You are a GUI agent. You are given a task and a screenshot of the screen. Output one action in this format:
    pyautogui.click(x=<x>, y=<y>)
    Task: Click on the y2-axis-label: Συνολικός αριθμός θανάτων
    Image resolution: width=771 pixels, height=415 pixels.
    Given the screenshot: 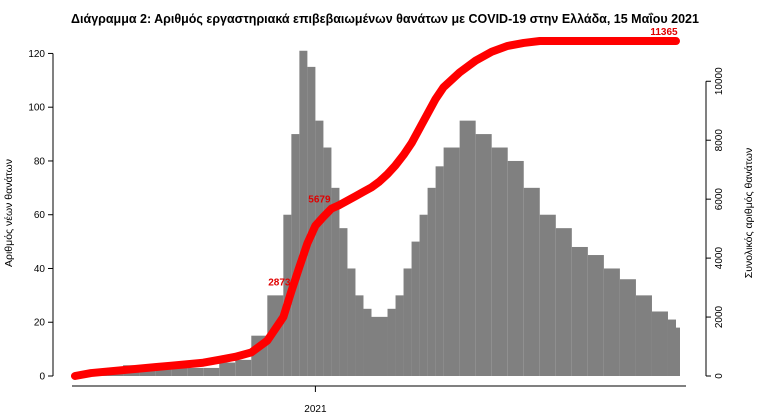 What is the action you would take?
    pyautogui.click(x=749, y=213)
    